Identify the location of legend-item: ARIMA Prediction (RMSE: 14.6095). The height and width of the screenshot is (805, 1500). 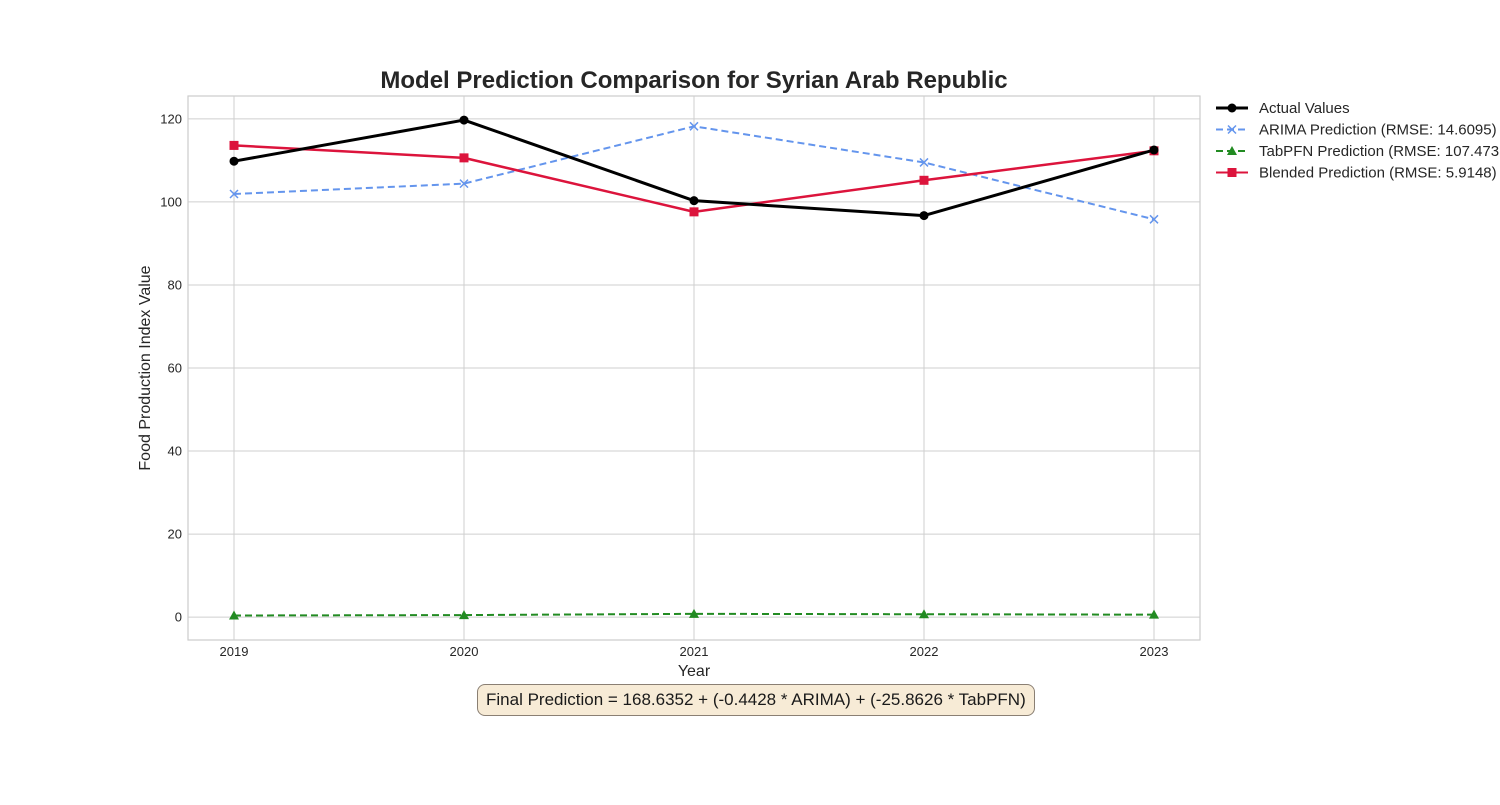
(1356, 130).